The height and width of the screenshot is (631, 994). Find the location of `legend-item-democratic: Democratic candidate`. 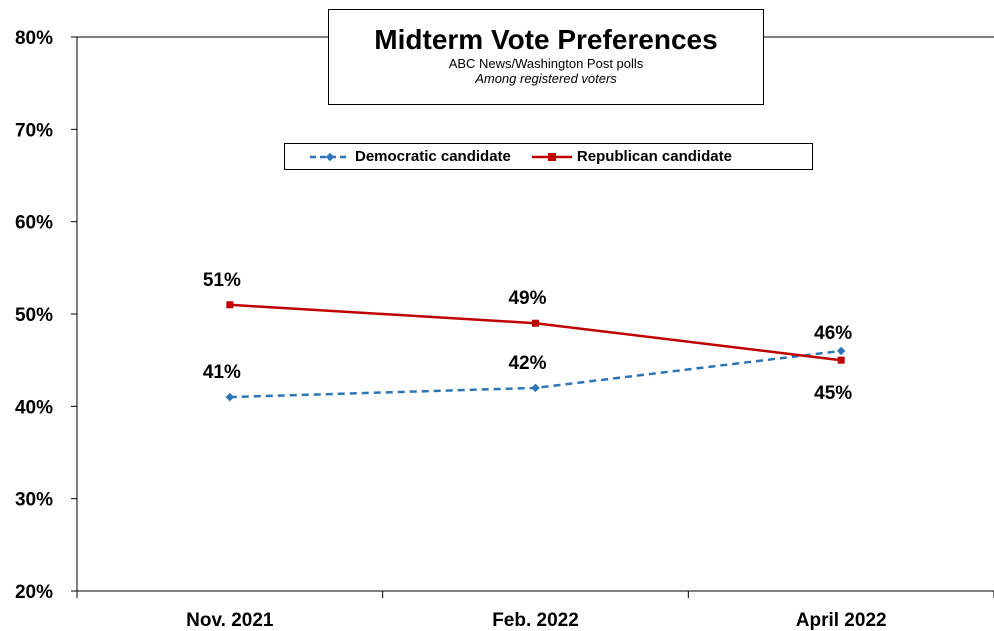

legend-item-democratic: Democratic candidate is located at coordinates (410, 156).